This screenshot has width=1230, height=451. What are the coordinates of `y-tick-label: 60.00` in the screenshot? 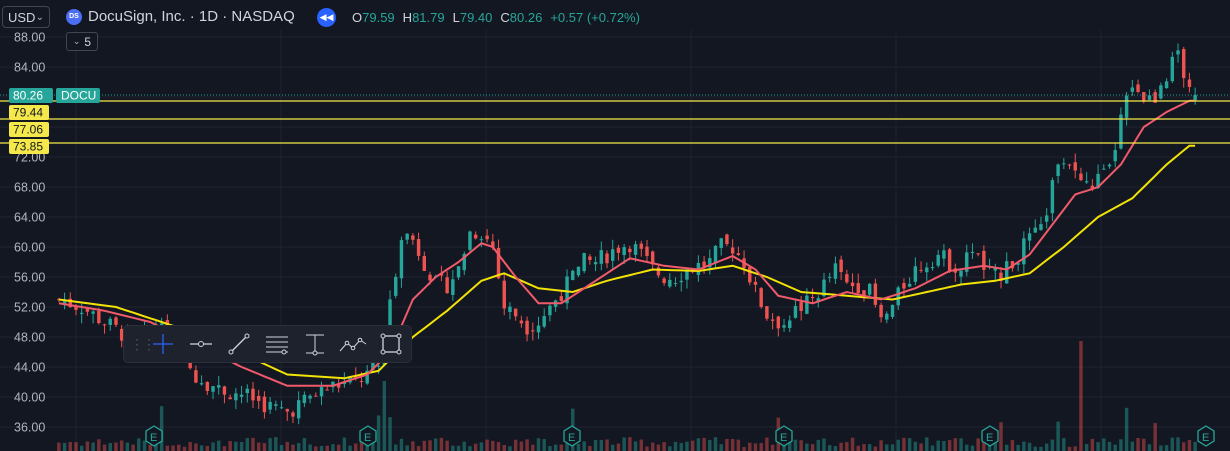 It's located at (29, 248).